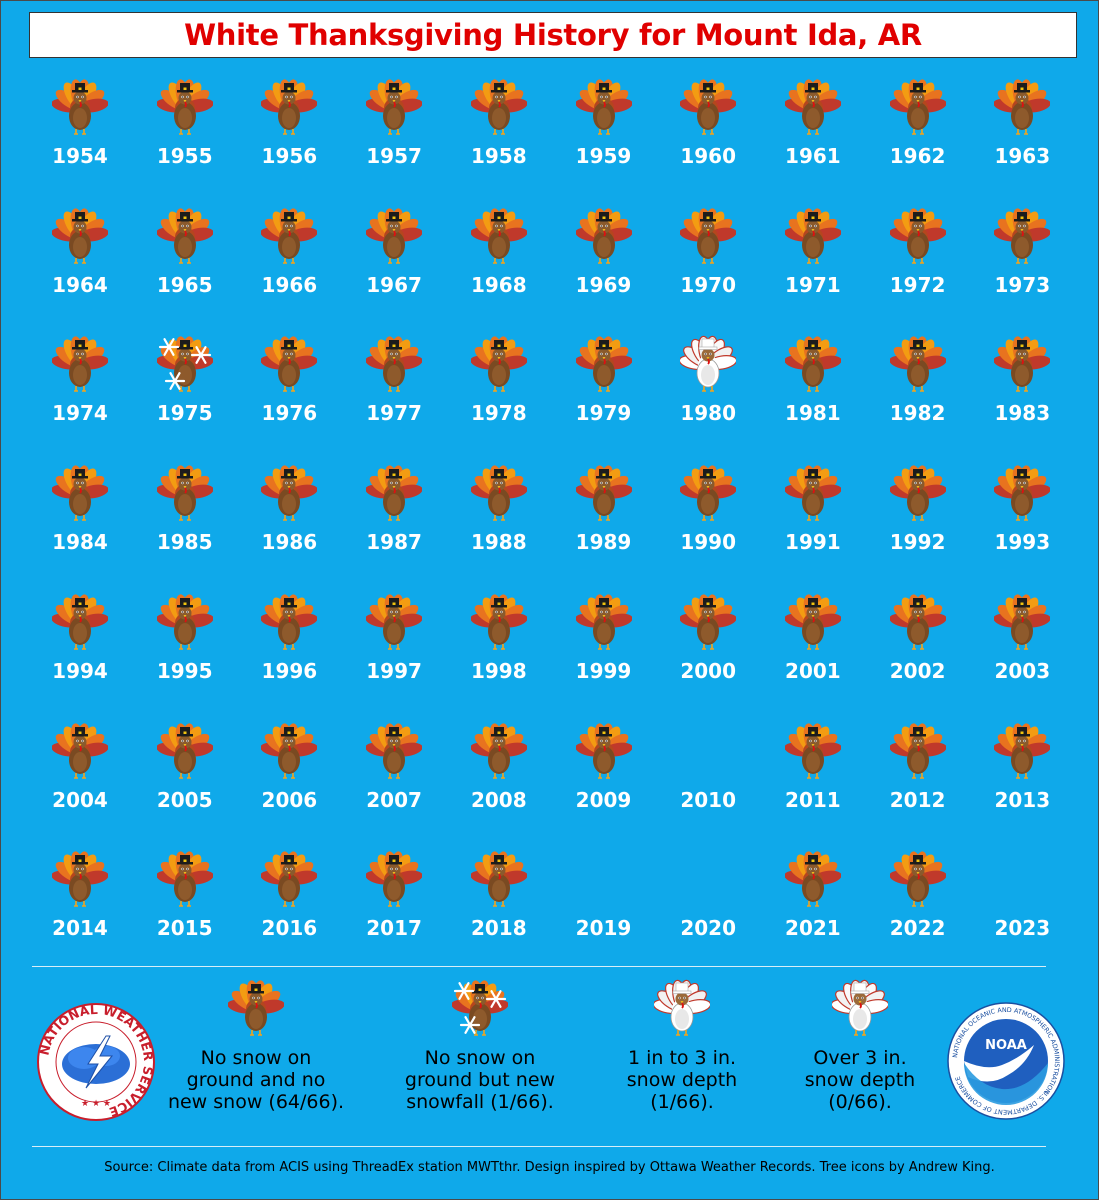  Describe the element at coordinates (185, 905) in the screenshot. I see `year-cell-2015: 2015` at that location.